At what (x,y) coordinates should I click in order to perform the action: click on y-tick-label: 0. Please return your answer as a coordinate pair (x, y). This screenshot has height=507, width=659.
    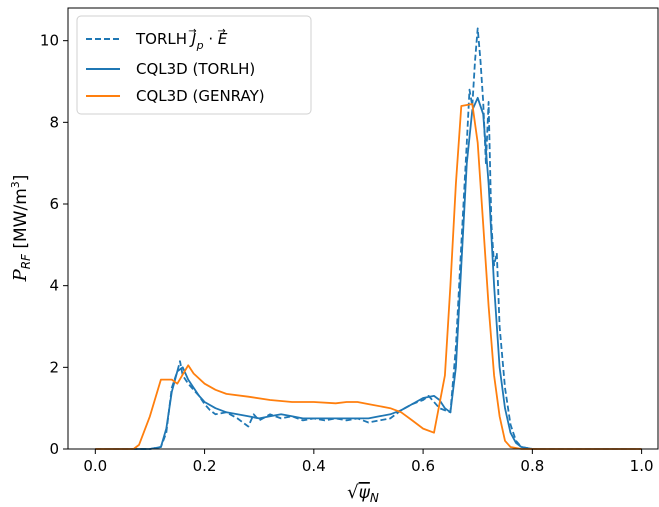
    Looking at the image, I should click on (54, 449).